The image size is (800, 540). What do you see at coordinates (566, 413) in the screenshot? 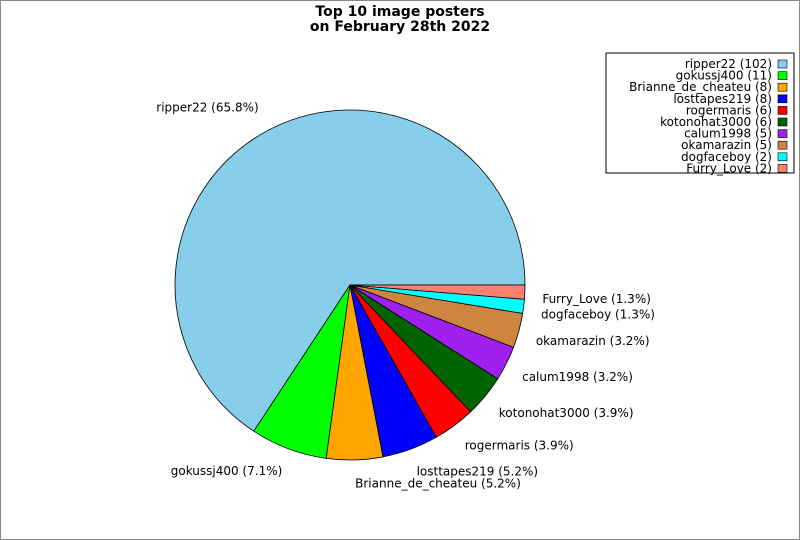
I see `slice-label: kotonohat3000 (3.9%)` at bounding box center [566, 413].